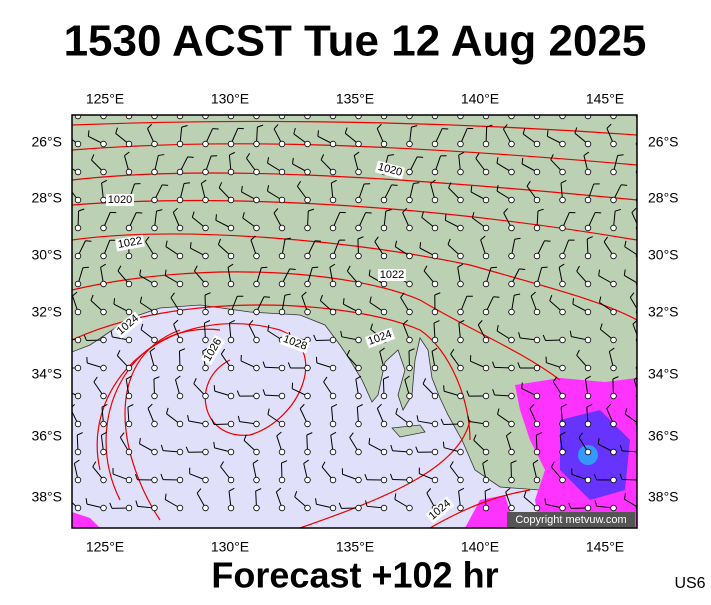  What do you see at coordinates (392, 275) in the screenshot?
I see `isobar-label: 1022` at bounding box center [392, 275].